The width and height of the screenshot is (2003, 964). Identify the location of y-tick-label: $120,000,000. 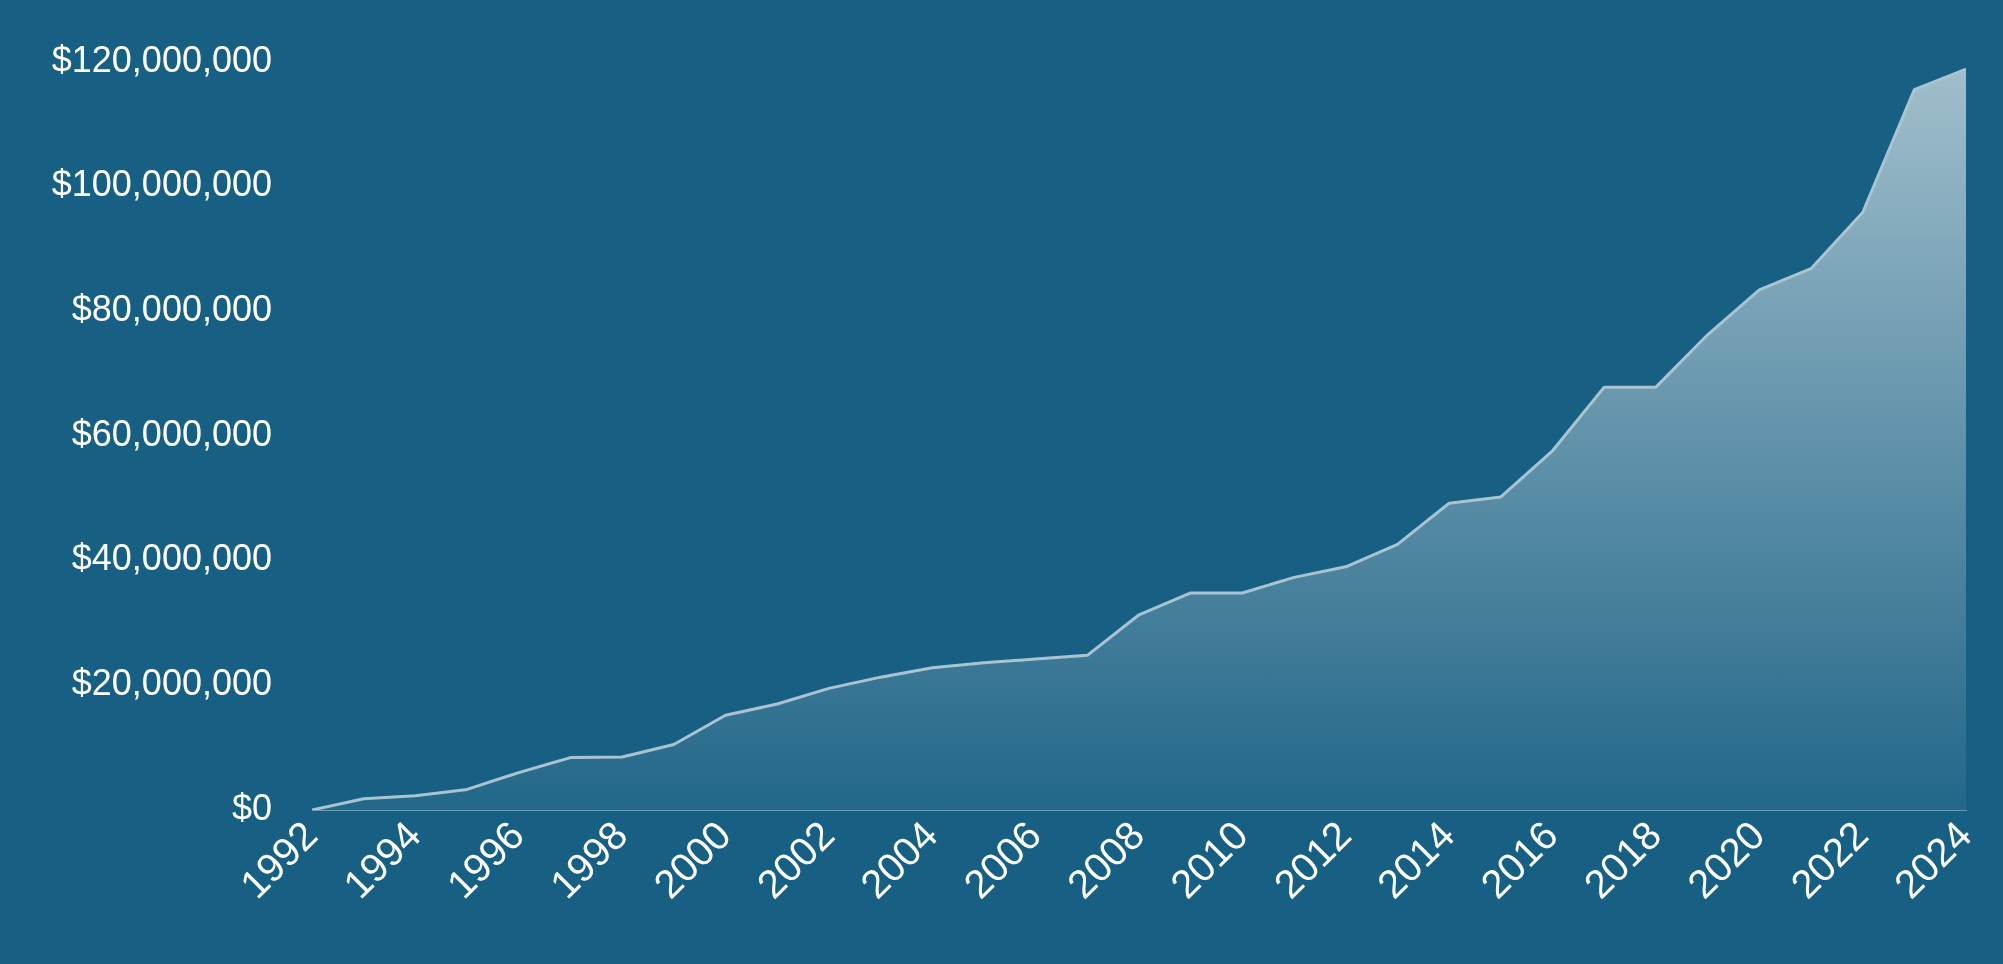
(161, 59).